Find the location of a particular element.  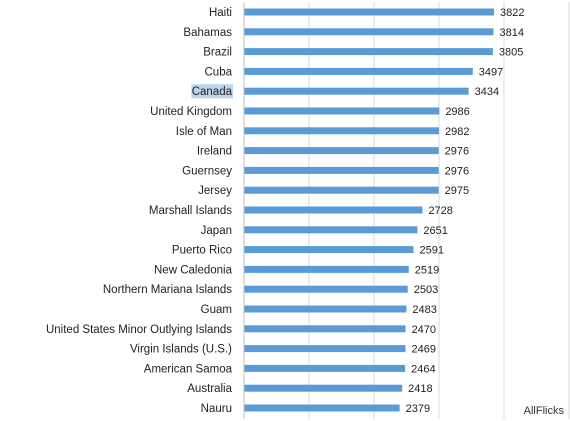

bar-ireland is located at coordinates (341, 151).